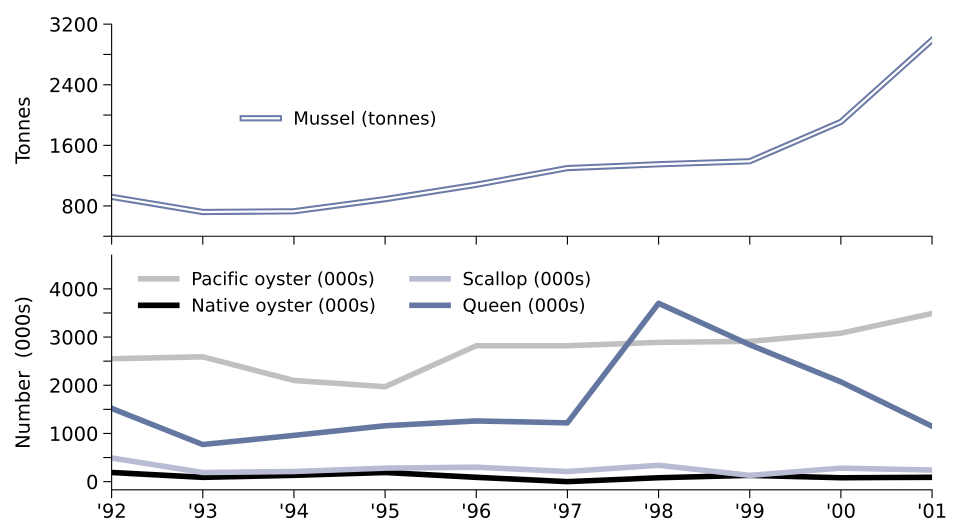  What do you see at coordinates (74, 289) in the screenshot?
I see `y-tick-label: 4000` at bounding box center [74, 289].